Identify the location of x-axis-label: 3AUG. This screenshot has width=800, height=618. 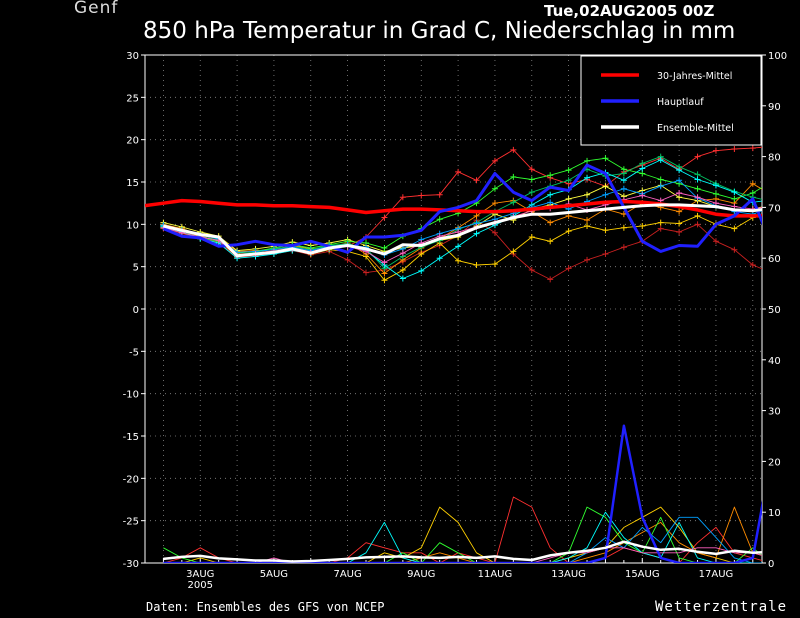
(200, 574).